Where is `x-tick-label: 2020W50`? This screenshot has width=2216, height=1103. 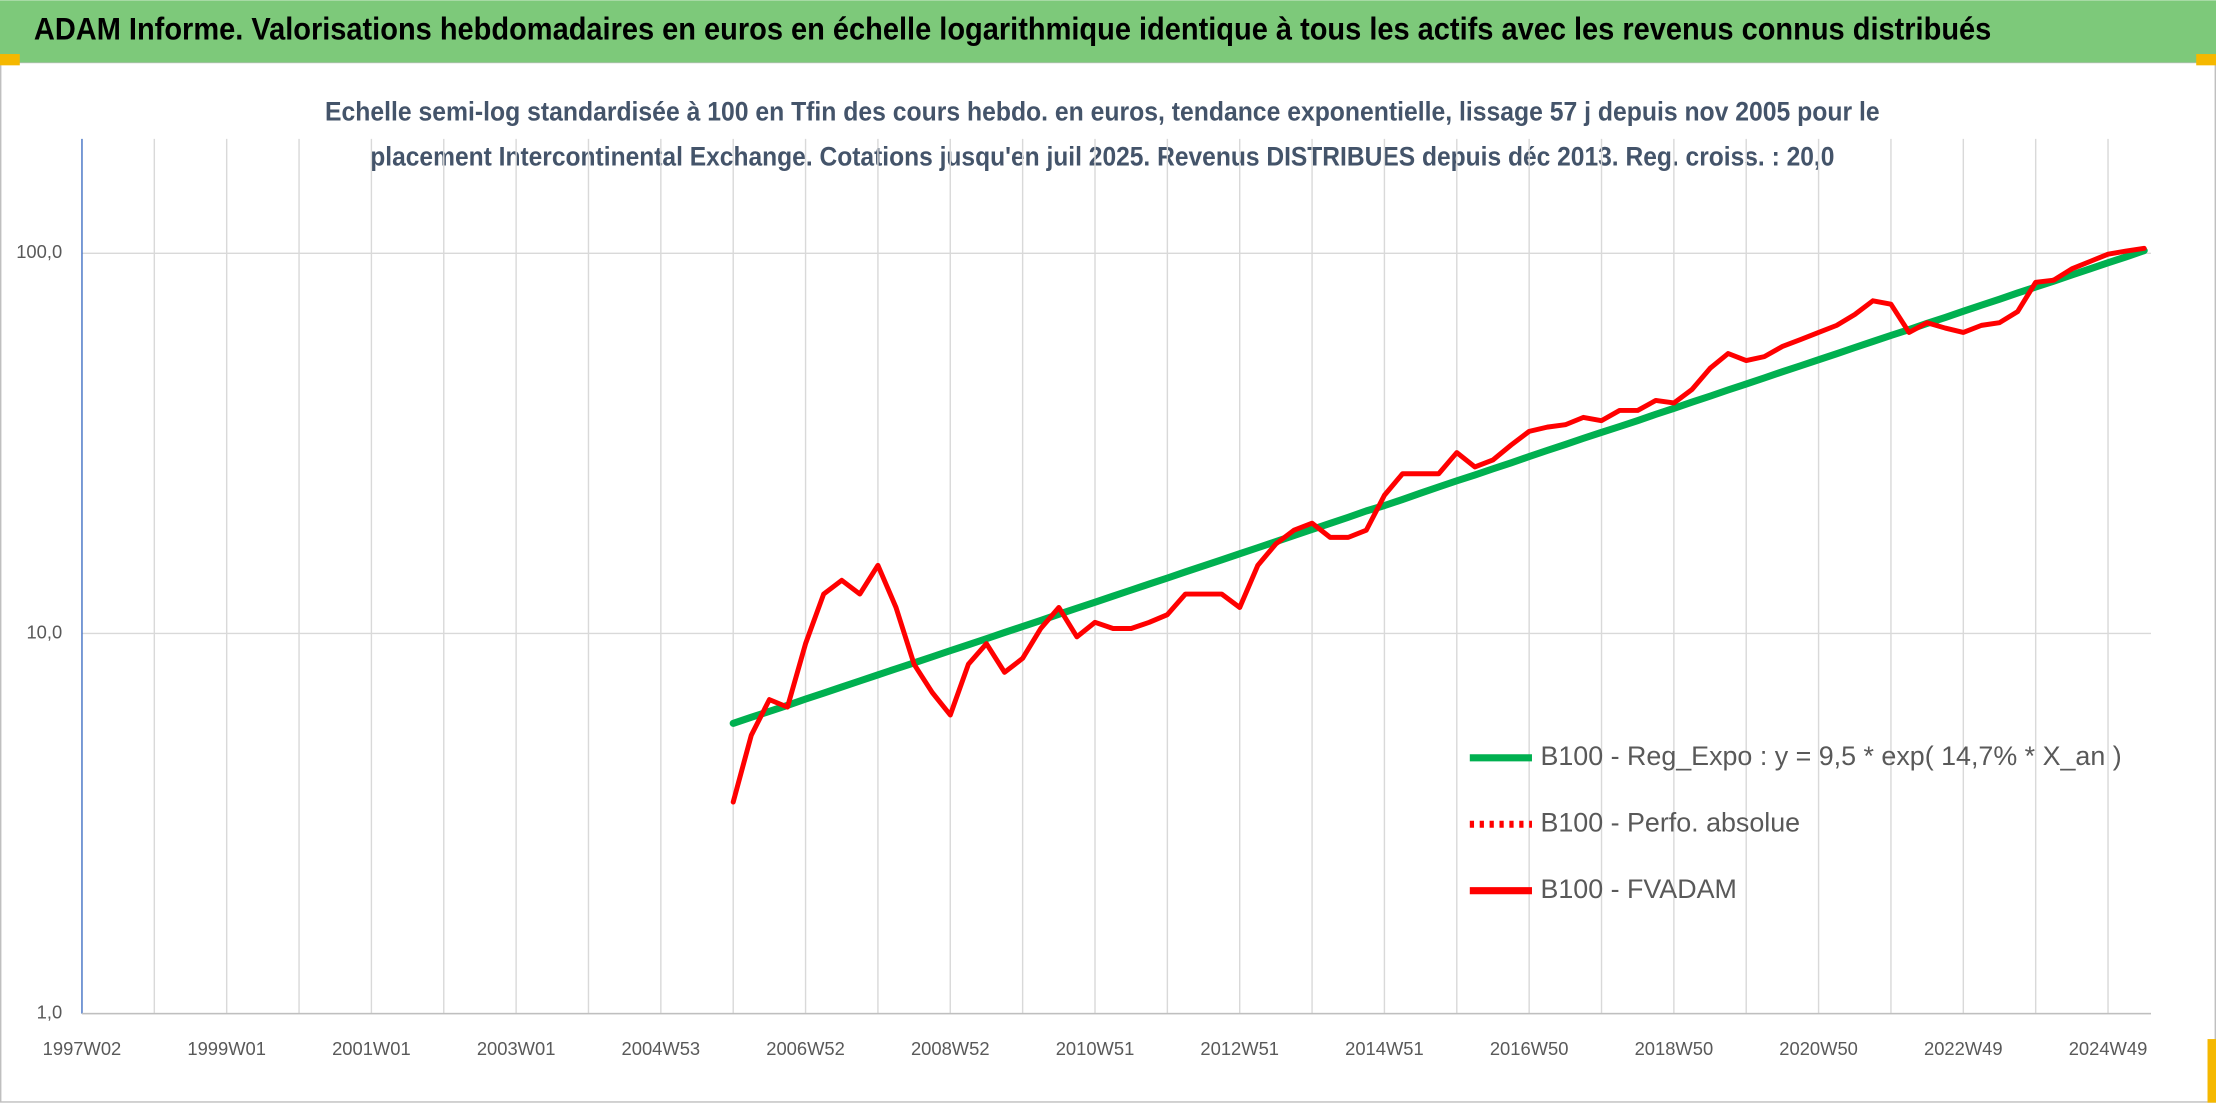
x-tick-label: 2020W50 is located at coordinates (1818, 1048).